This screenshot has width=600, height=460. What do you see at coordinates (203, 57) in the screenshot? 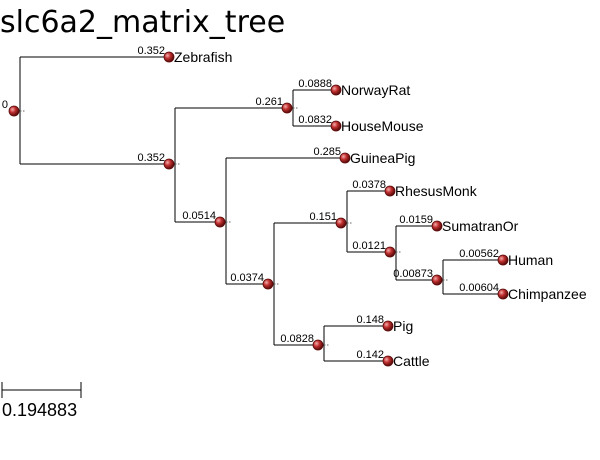
I see `leaf-label-zebrafish: Zebrafish` at bounding box center [203, 57].